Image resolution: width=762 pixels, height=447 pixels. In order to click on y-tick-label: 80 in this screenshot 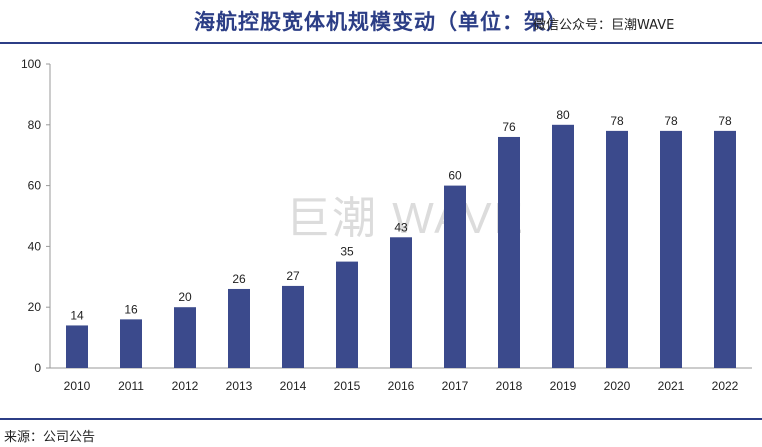, I will do `click(35, 125)`.